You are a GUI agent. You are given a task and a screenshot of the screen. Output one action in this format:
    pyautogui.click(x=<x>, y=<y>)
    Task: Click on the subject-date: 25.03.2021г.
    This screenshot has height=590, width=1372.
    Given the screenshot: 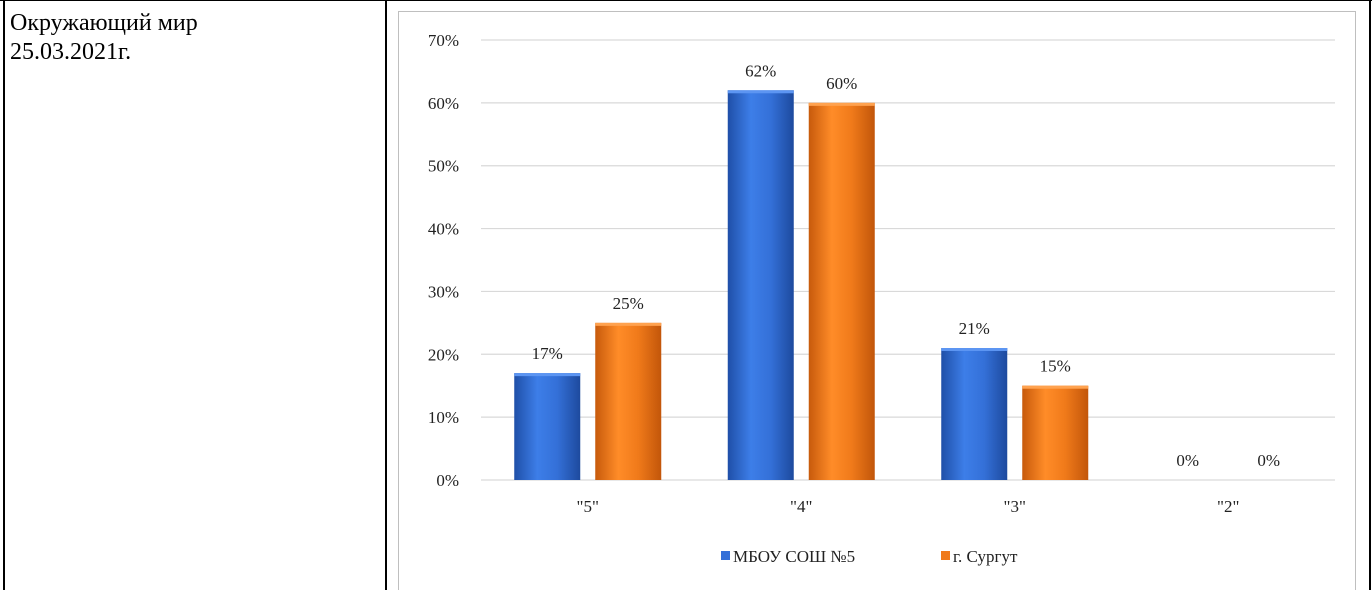 What is the action you would take?
    pyautogui.click(x=71, y=52)
    